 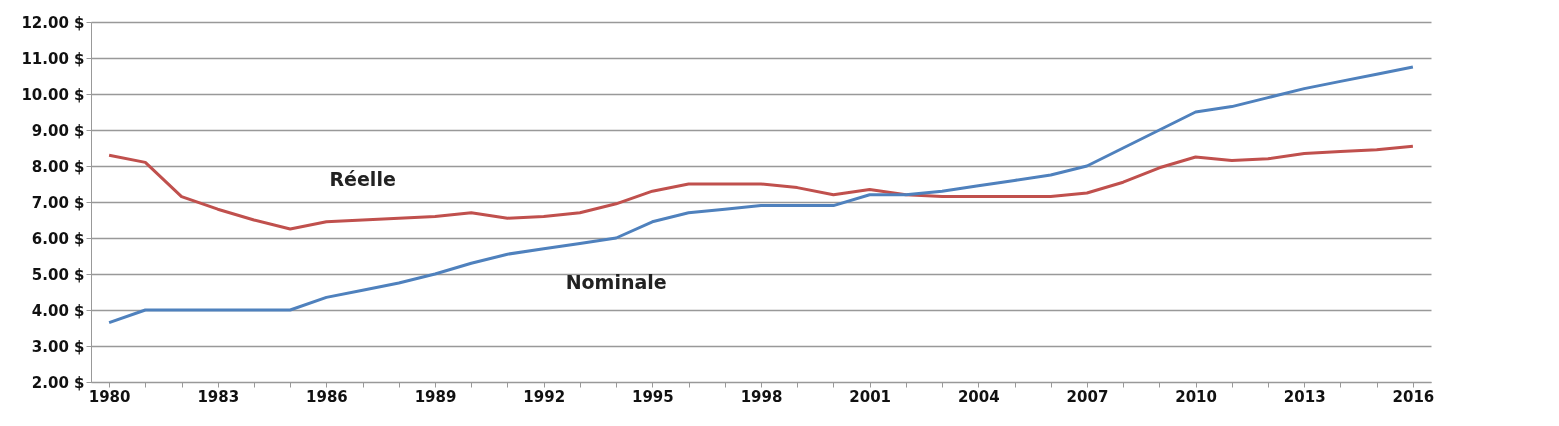 What do you see at coordinates (1087, 396) in the screenshot?
I see `x-tick-label: 2007` at bounding box center [1087, 396].